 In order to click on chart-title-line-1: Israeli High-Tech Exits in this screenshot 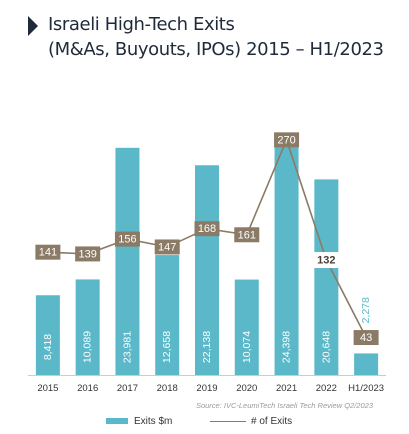, I will do `click(141, 24)`.